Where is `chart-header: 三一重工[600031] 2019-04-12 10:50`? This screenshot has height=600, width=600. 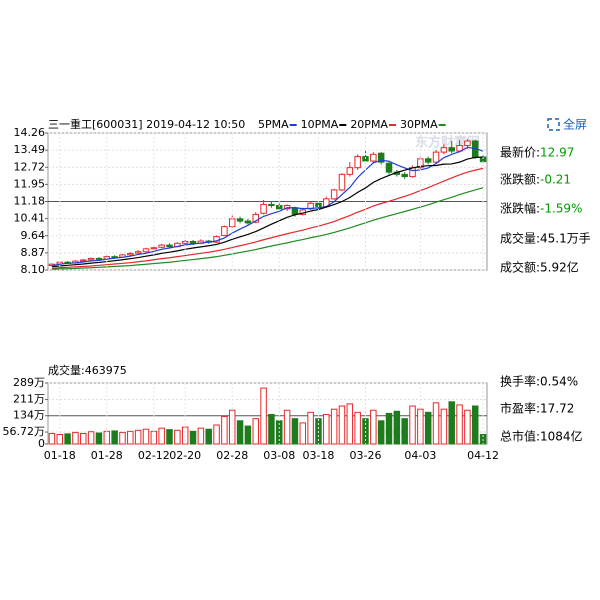
chart-header: 三一重工[600031] 2019-04-12 10:50 is located at coordinates (146, 124).